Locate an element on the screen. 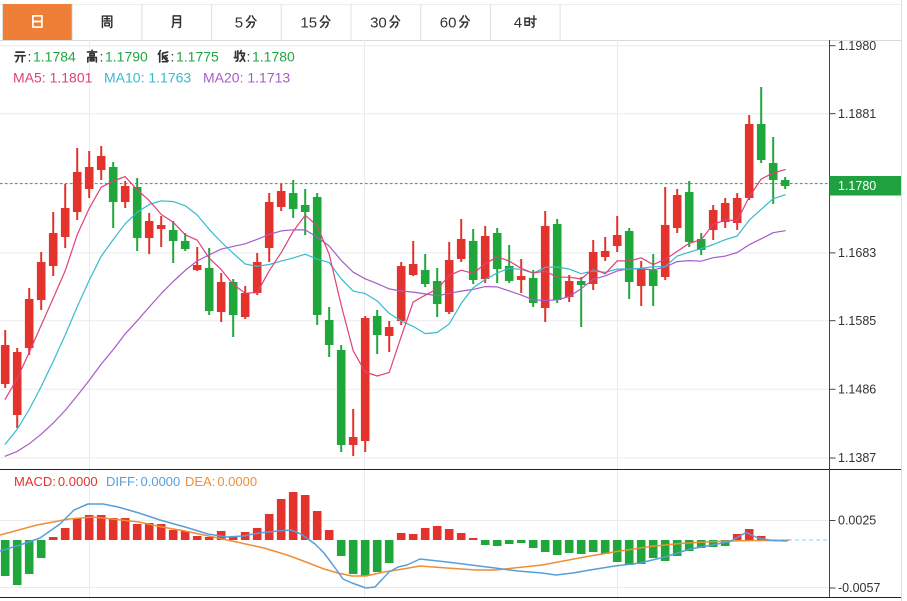  svg-text: -0.0057 is located at coordinates (859, 588).